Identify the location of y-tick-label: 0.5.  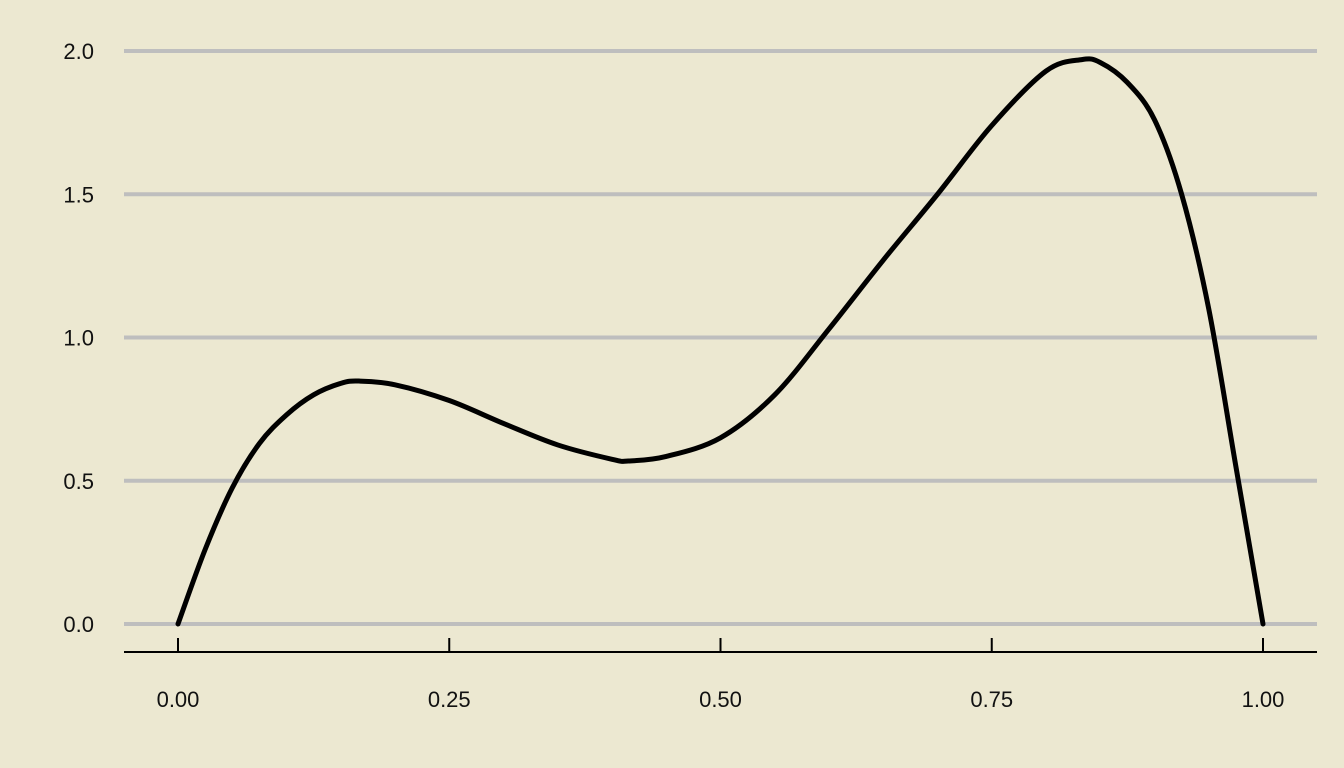
(78, 481).